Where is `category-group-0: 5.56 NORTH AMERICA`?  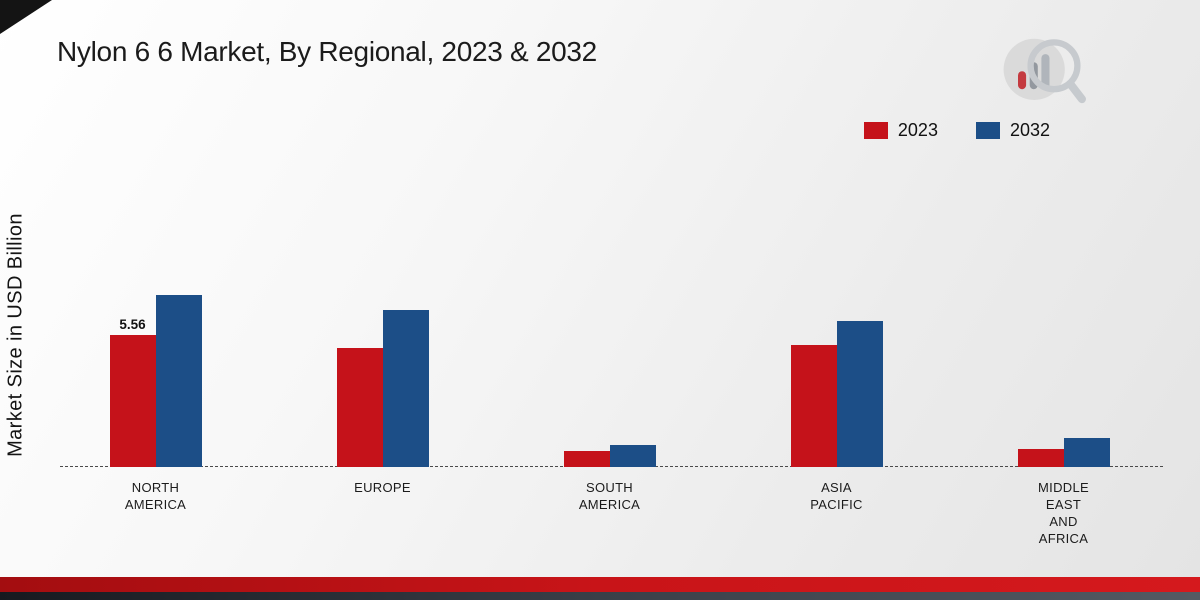 category-group-0: 5.56 NORTH AMERICA is located at coordinates (155, 389).